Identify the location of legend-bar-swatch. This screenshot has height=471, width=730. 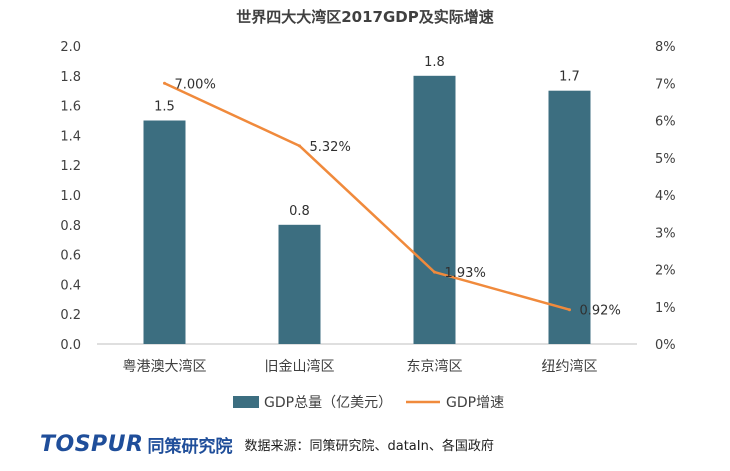
(246, 402).